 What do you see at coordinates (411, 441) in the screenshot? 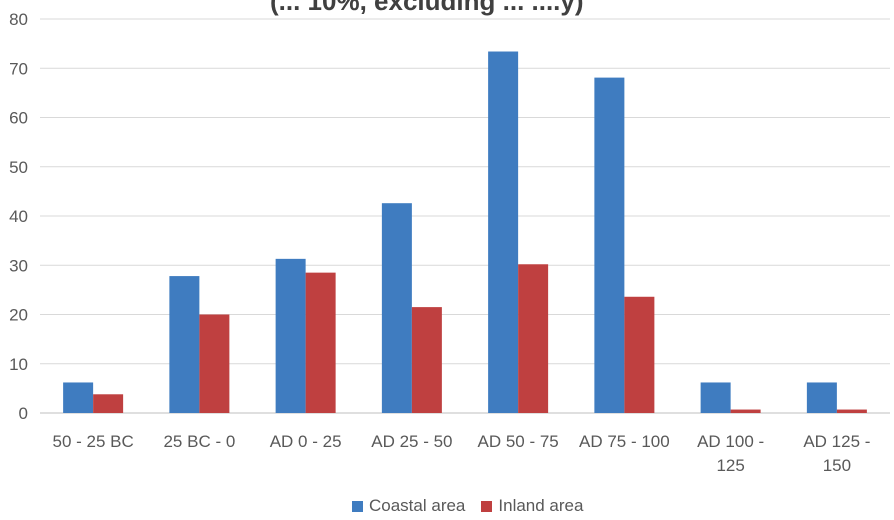
I see `x-tick-label: AD 25 - 50` at bounding box center [411, 441].